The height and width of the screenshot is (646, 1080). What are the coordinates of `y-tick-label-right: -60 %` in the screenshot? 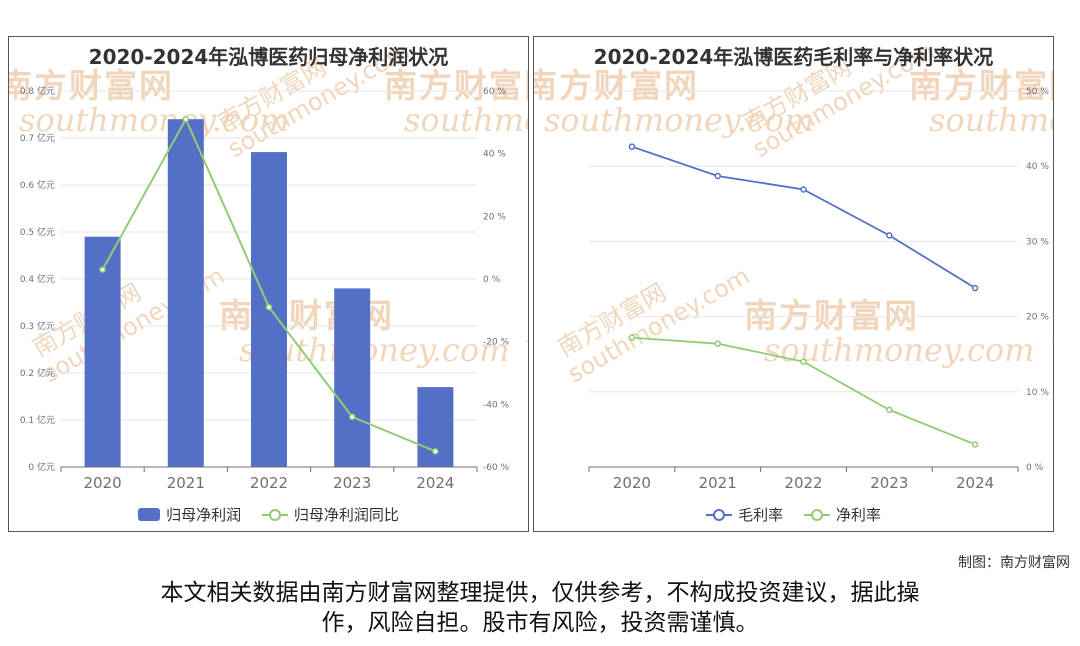 It's located at (496, 468).